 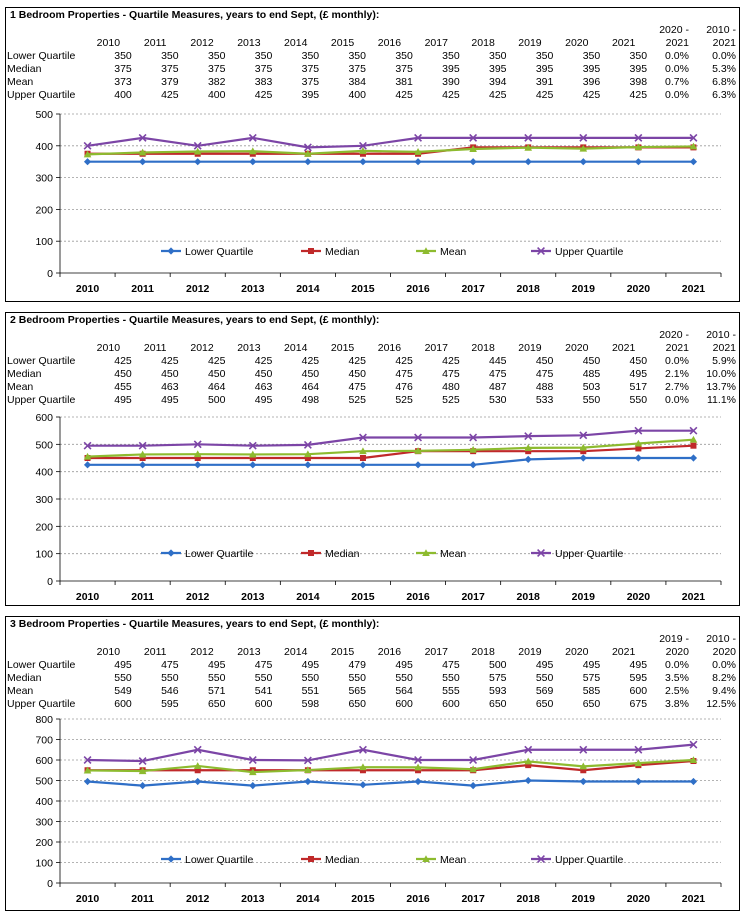 What do you see at coordinates (308, 597) in the screenshot?
I see `x-tick-label: 2014` at bounding box center [308, 597].